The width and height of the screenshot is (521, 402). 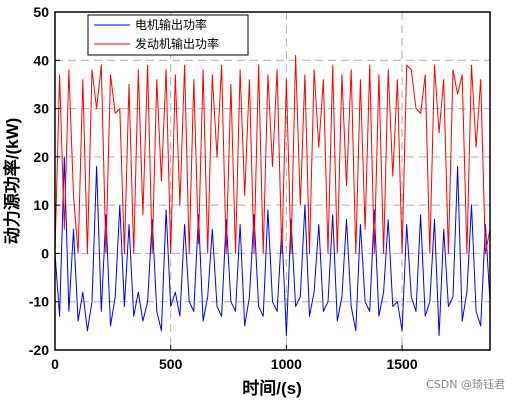 I want to click on legend-label-motor: 电机输出功率, so click(x=171, y=24).